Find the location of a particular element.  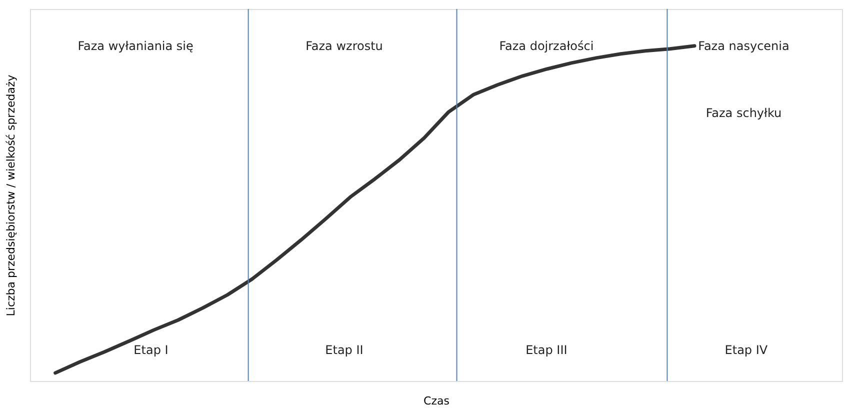

x-axis-title: Czas is located at coordinates (437, 401).